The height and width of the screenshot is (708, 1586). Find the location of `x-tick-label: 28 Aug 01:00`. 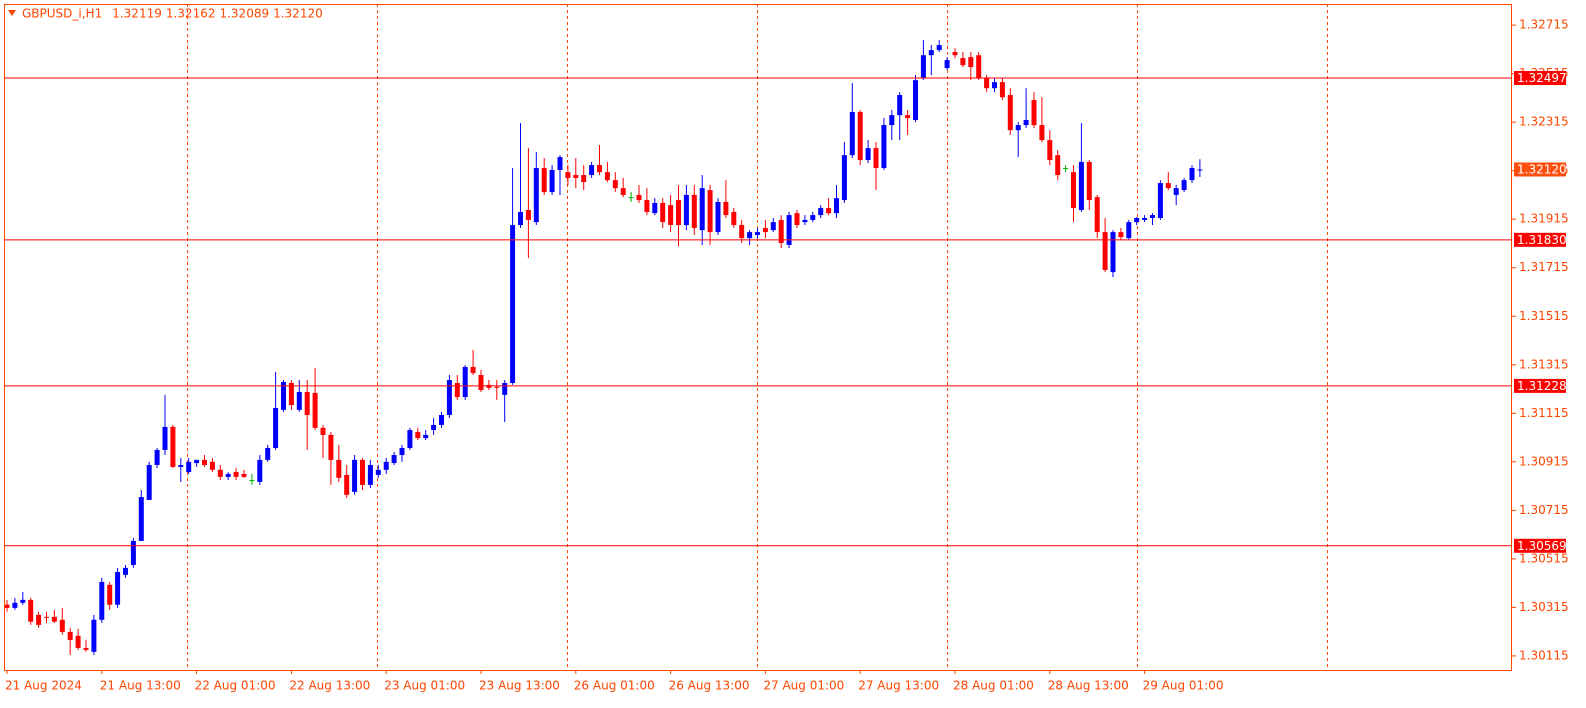

x-tick-label: 28 Aug 01:00 is located at coordinates (993, 686).